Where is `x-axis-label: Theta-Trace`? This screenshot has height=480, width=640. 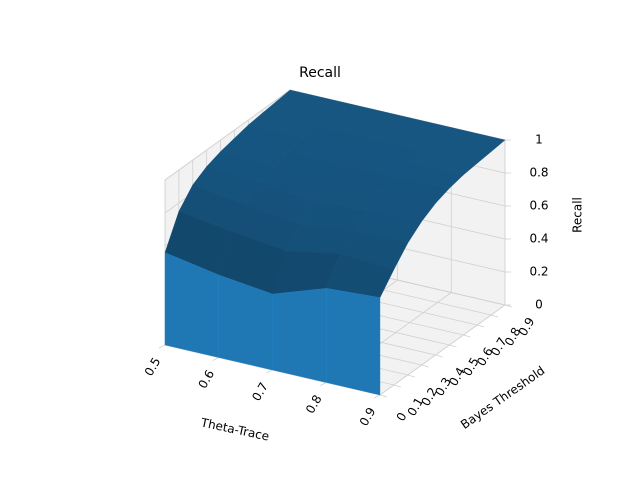 x-axis-label: Theta-Trace is located at coordinates (235, 429).